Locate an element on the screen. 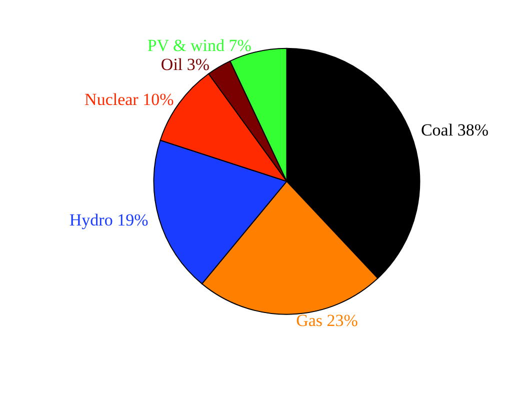 This screenshot has width=531, height=403. slice-label: Oil 3% is located at coordinates (185, 64).